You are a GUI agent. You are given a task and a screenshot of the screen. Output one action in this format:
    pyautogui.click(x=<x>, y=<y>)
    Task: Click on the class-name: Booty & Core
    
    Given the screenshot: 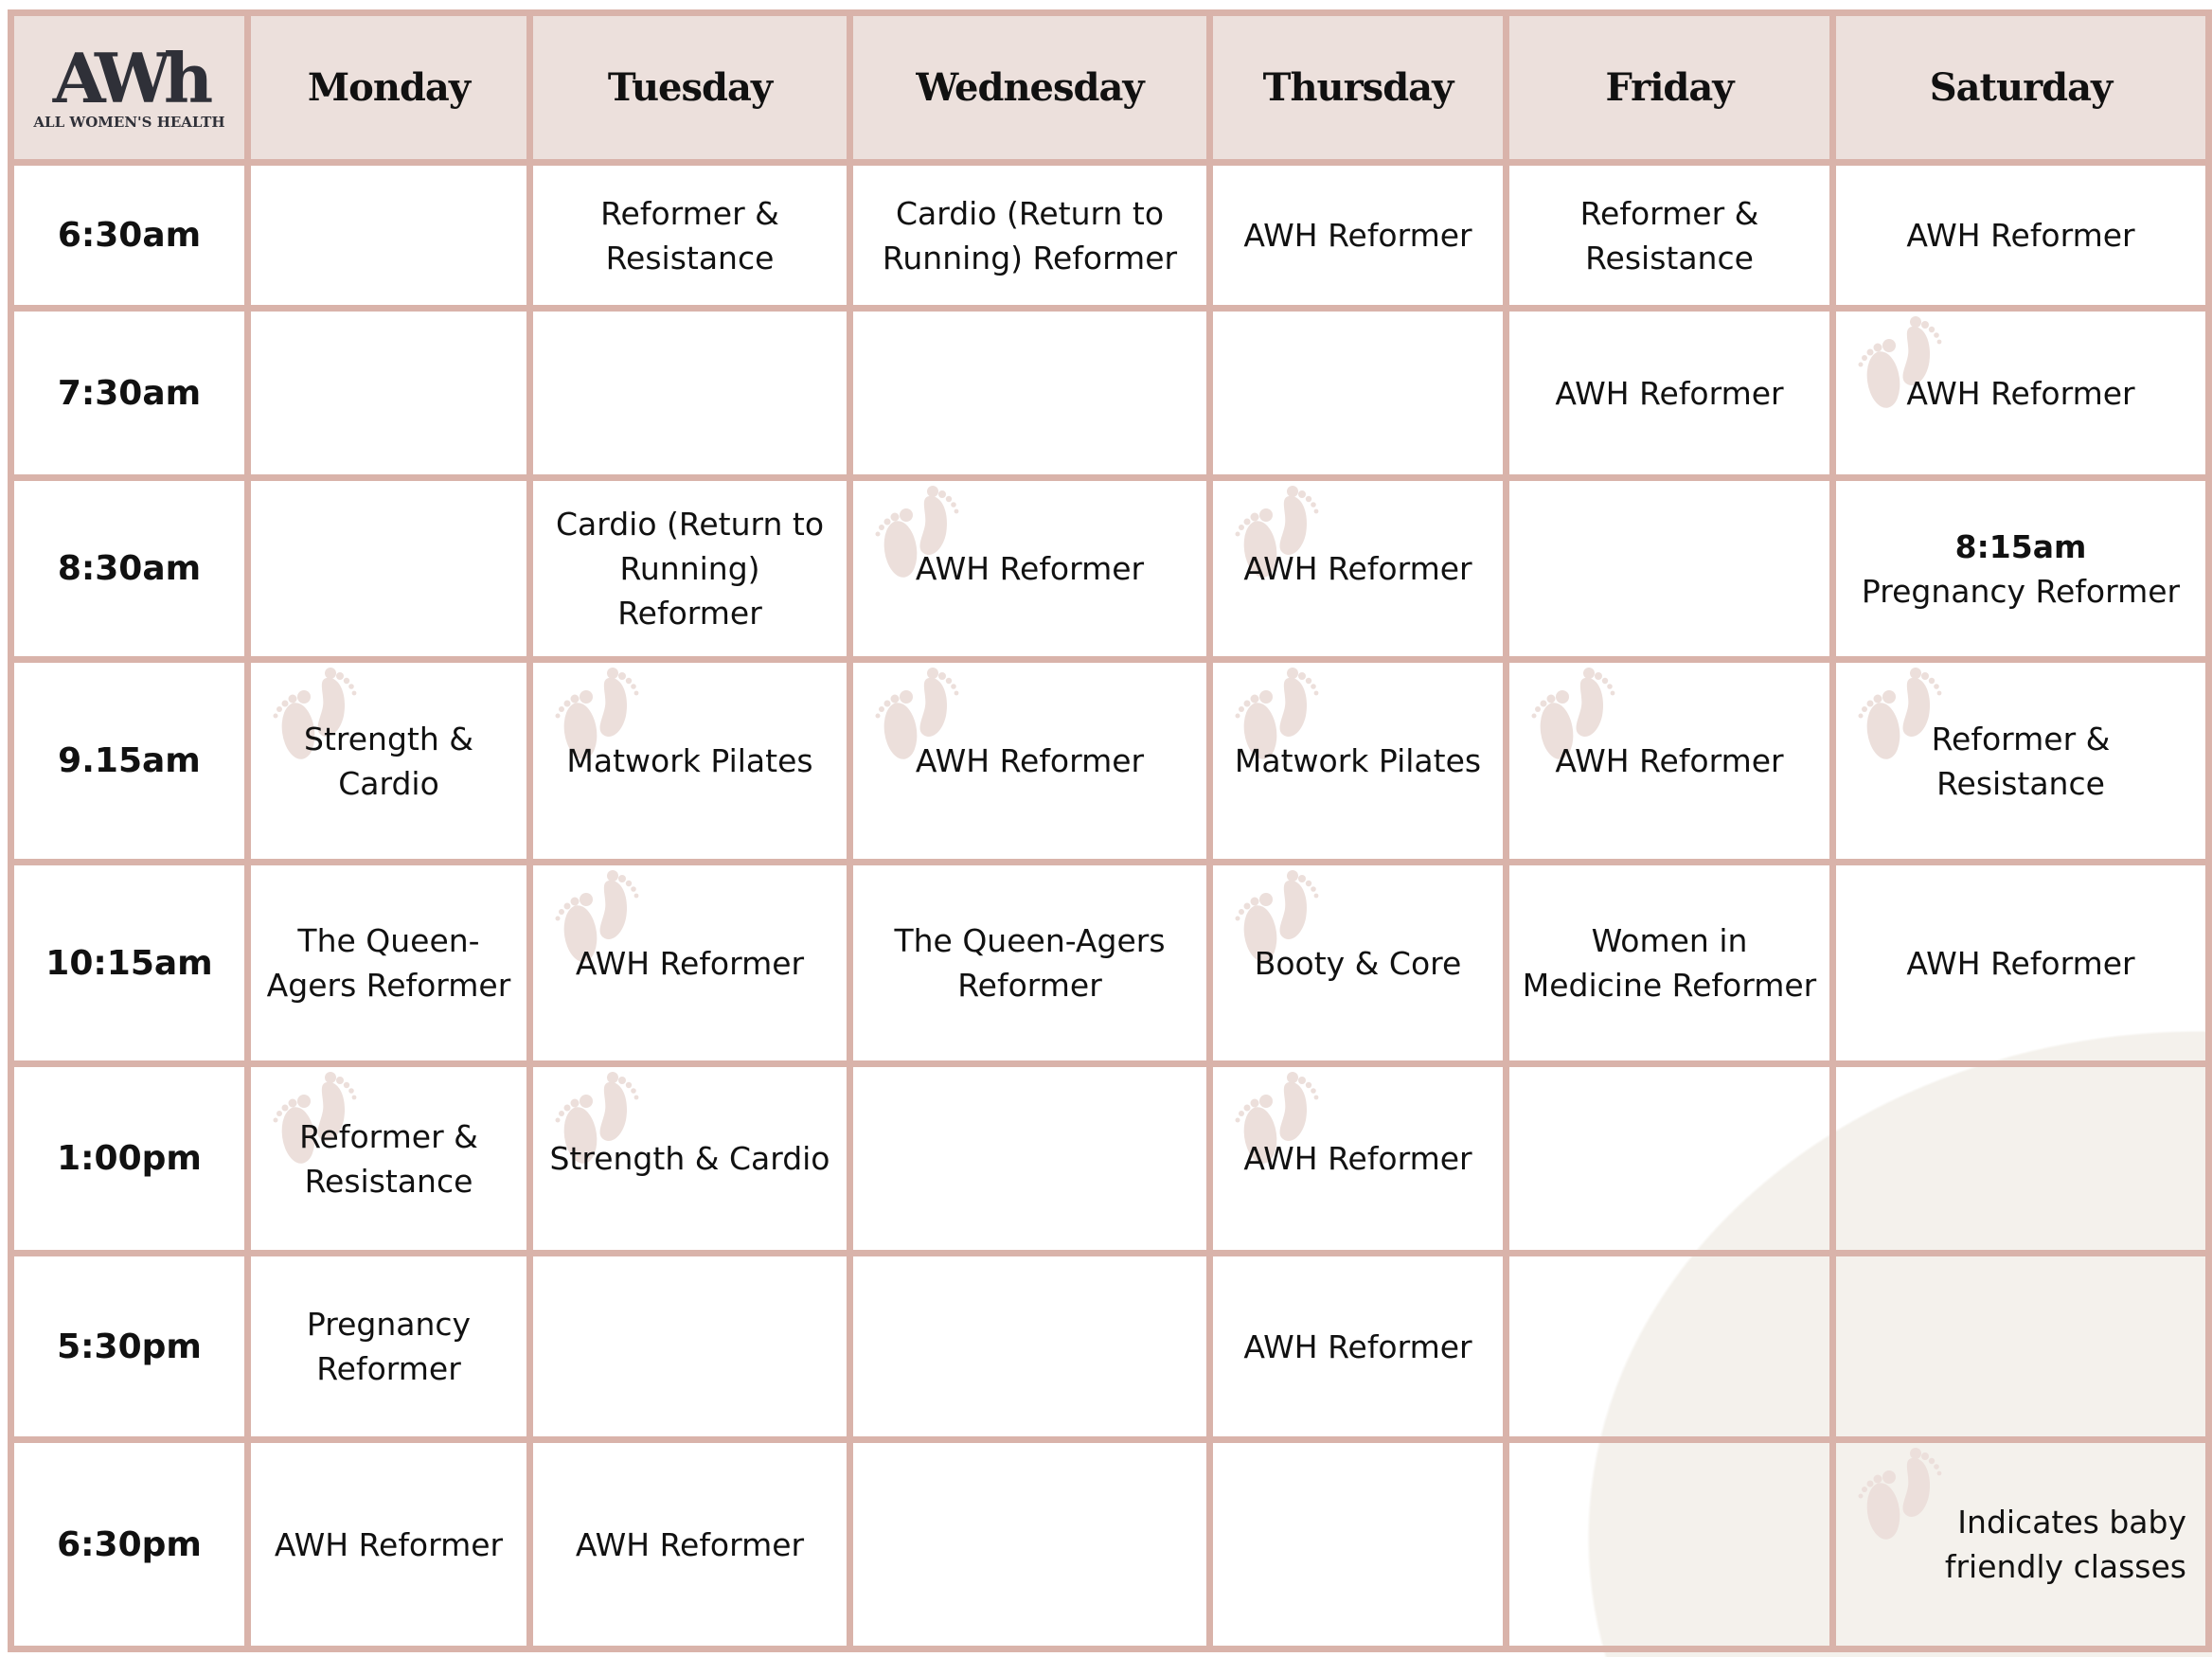 What is the action you would take?
    pyautogui.click(x=1358, y=963)
    